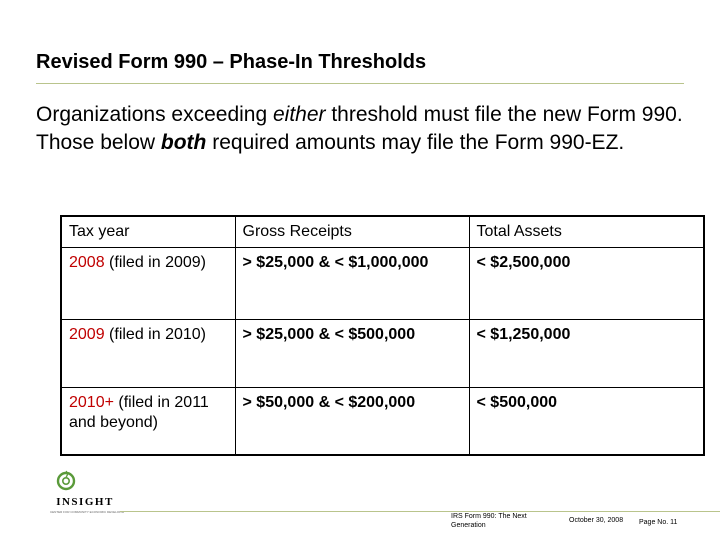 Image resolution: width=720 pixels, height=540 pixels. Describe the element at coordinates (155, 334) in the screenshot. I see `filing-year: (filed in 2010)` at that location.